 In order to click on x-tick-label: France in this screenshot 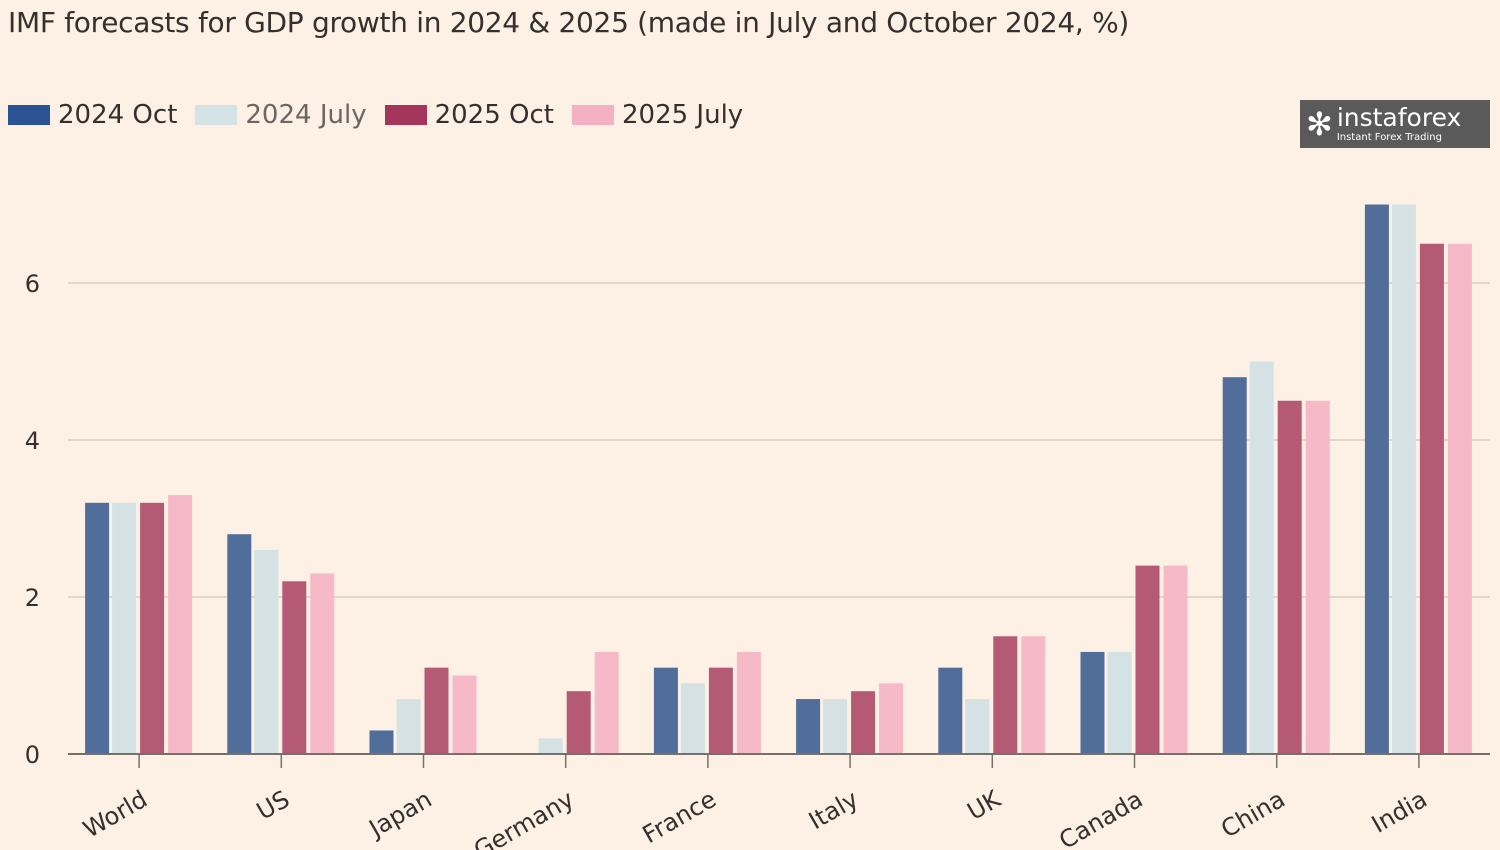, I will do `click(679, 817)`.